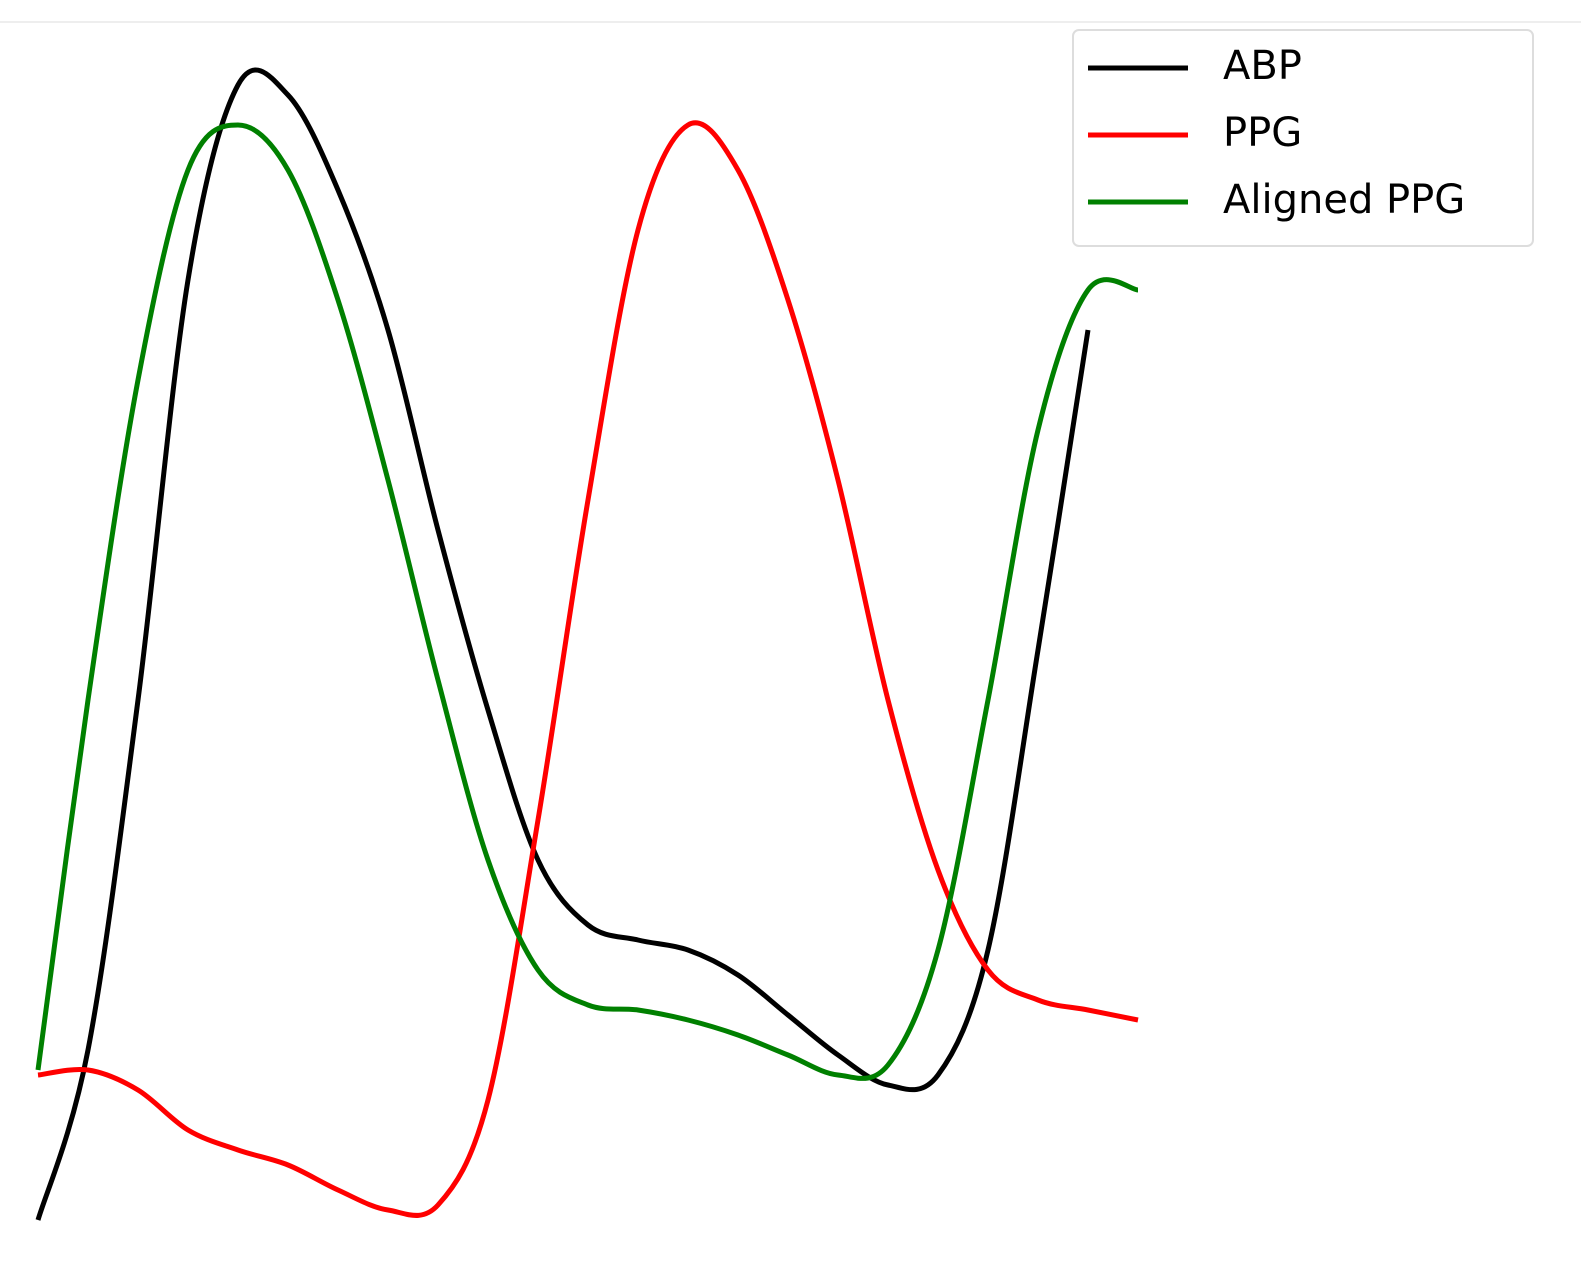 The width and height of the screenshot is (1581, 1269). I want to click on legend-box, so click(1303, 138).